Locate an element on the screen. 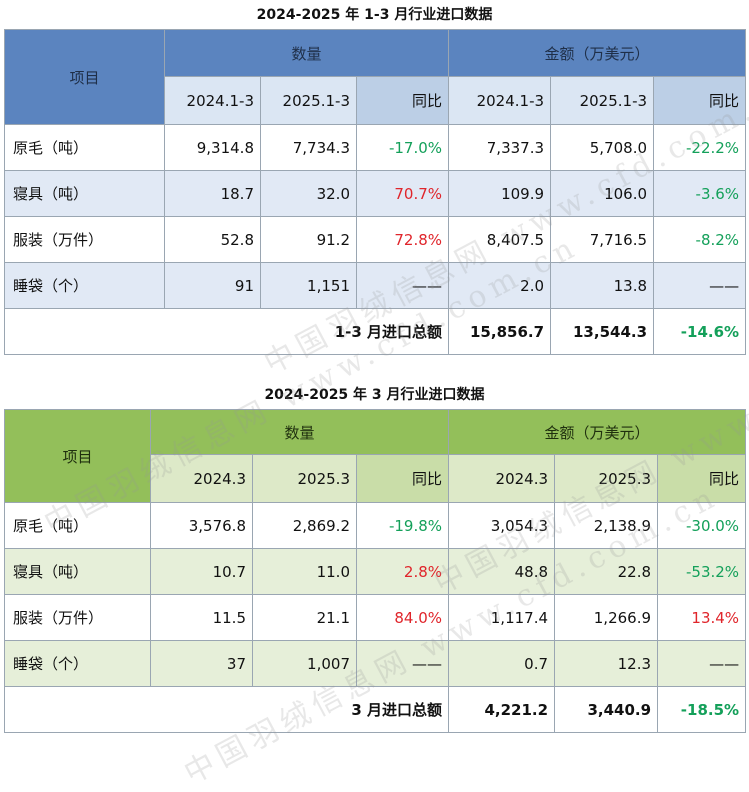 Image resolution: width=749 pixels, height=792 pixels. cell: -22.2% is located at coordinates (700, 147).